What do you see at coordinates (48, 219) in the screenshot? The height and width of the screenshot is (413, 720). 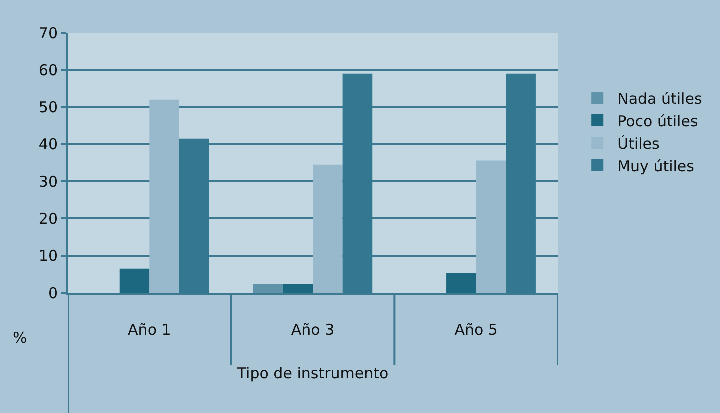 I see `y-tick-label: 20` at bounding box center [48, 219].